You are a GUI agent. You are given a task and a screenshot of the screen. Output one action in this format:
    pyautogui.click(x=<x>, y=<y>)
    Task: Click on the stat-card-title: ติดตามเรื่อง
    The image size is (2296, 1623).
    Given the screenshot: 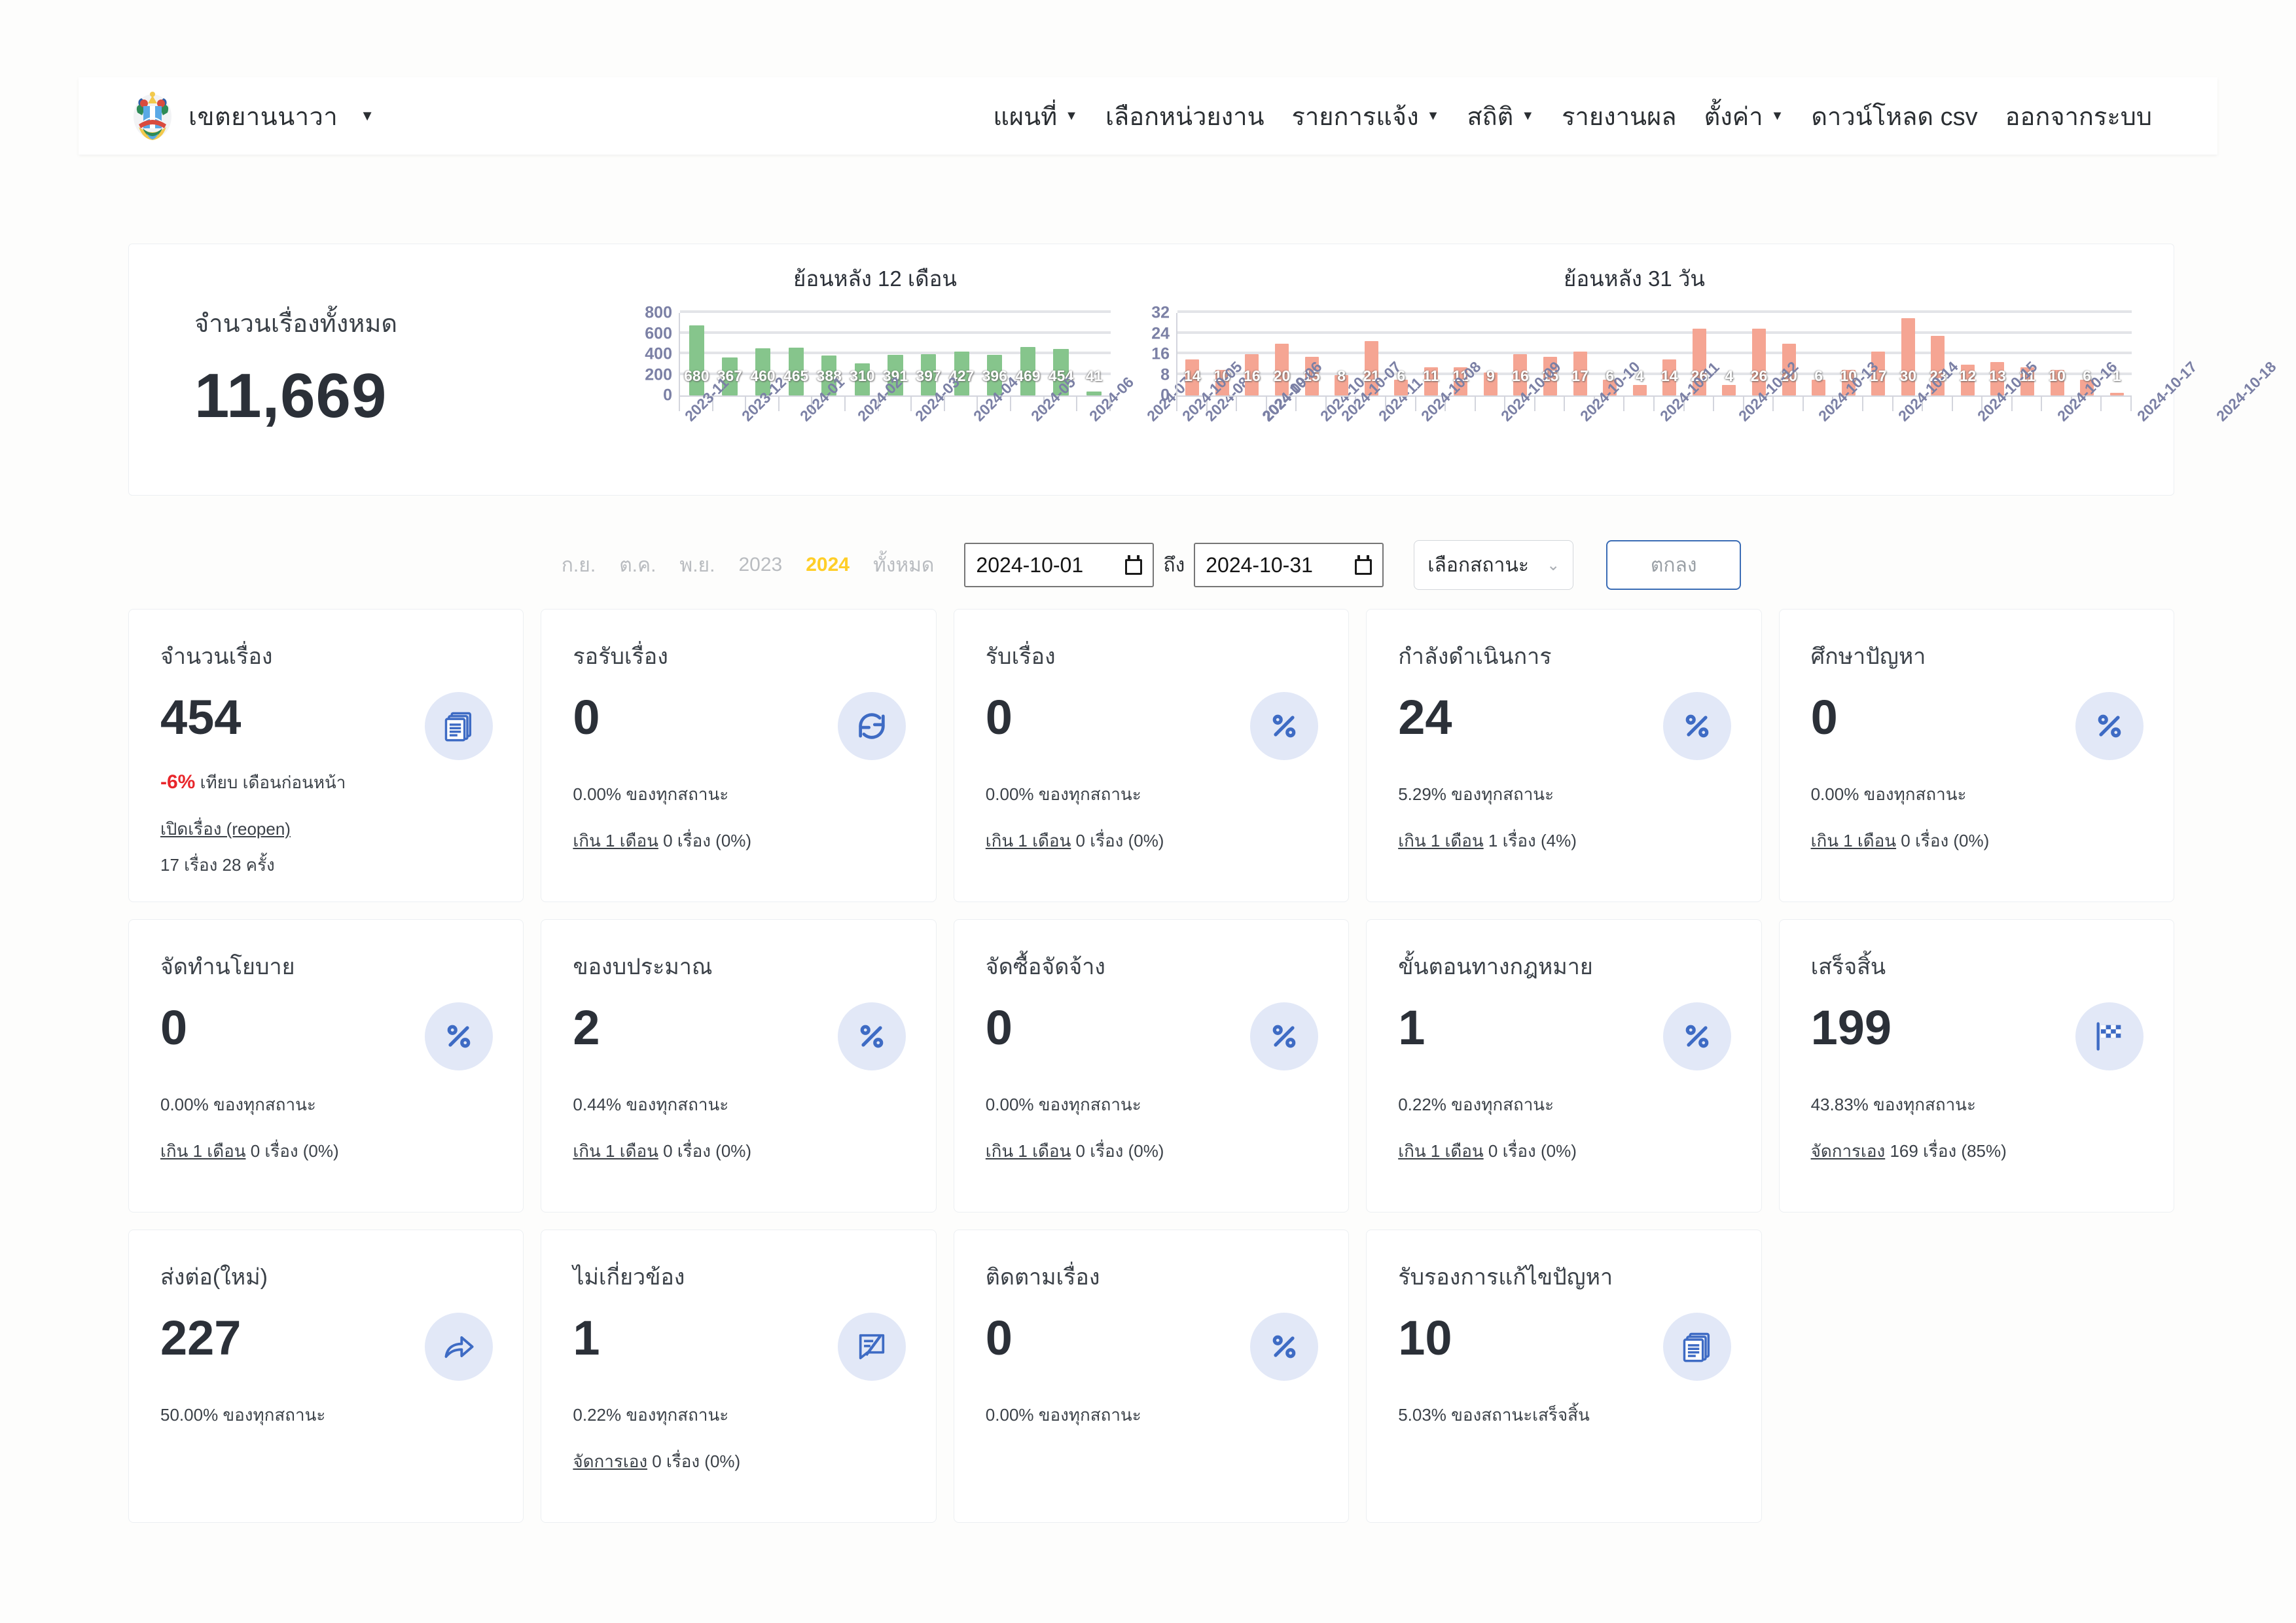 What is the action you would take?
    pyautogui.click(x=1042, y=1277)
    